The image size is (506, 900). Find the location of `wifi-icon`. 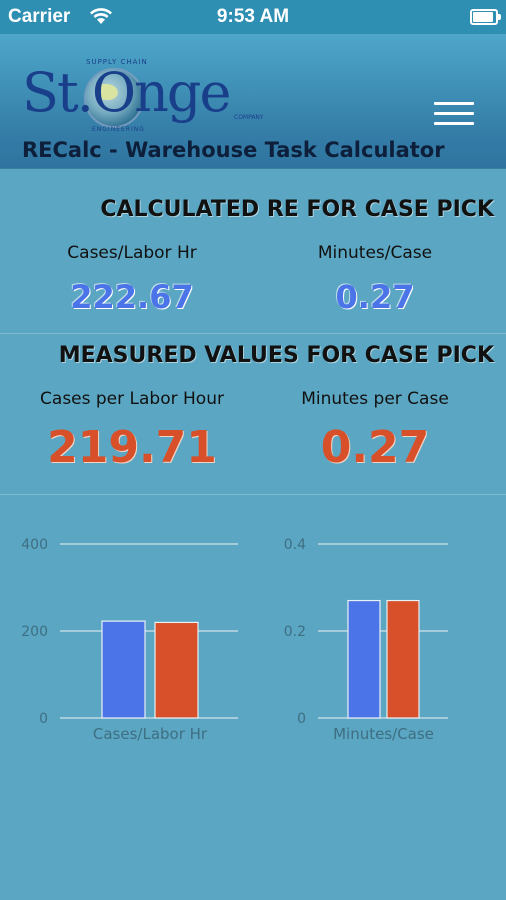

wifi-icon is located at coordinates (101, 19).